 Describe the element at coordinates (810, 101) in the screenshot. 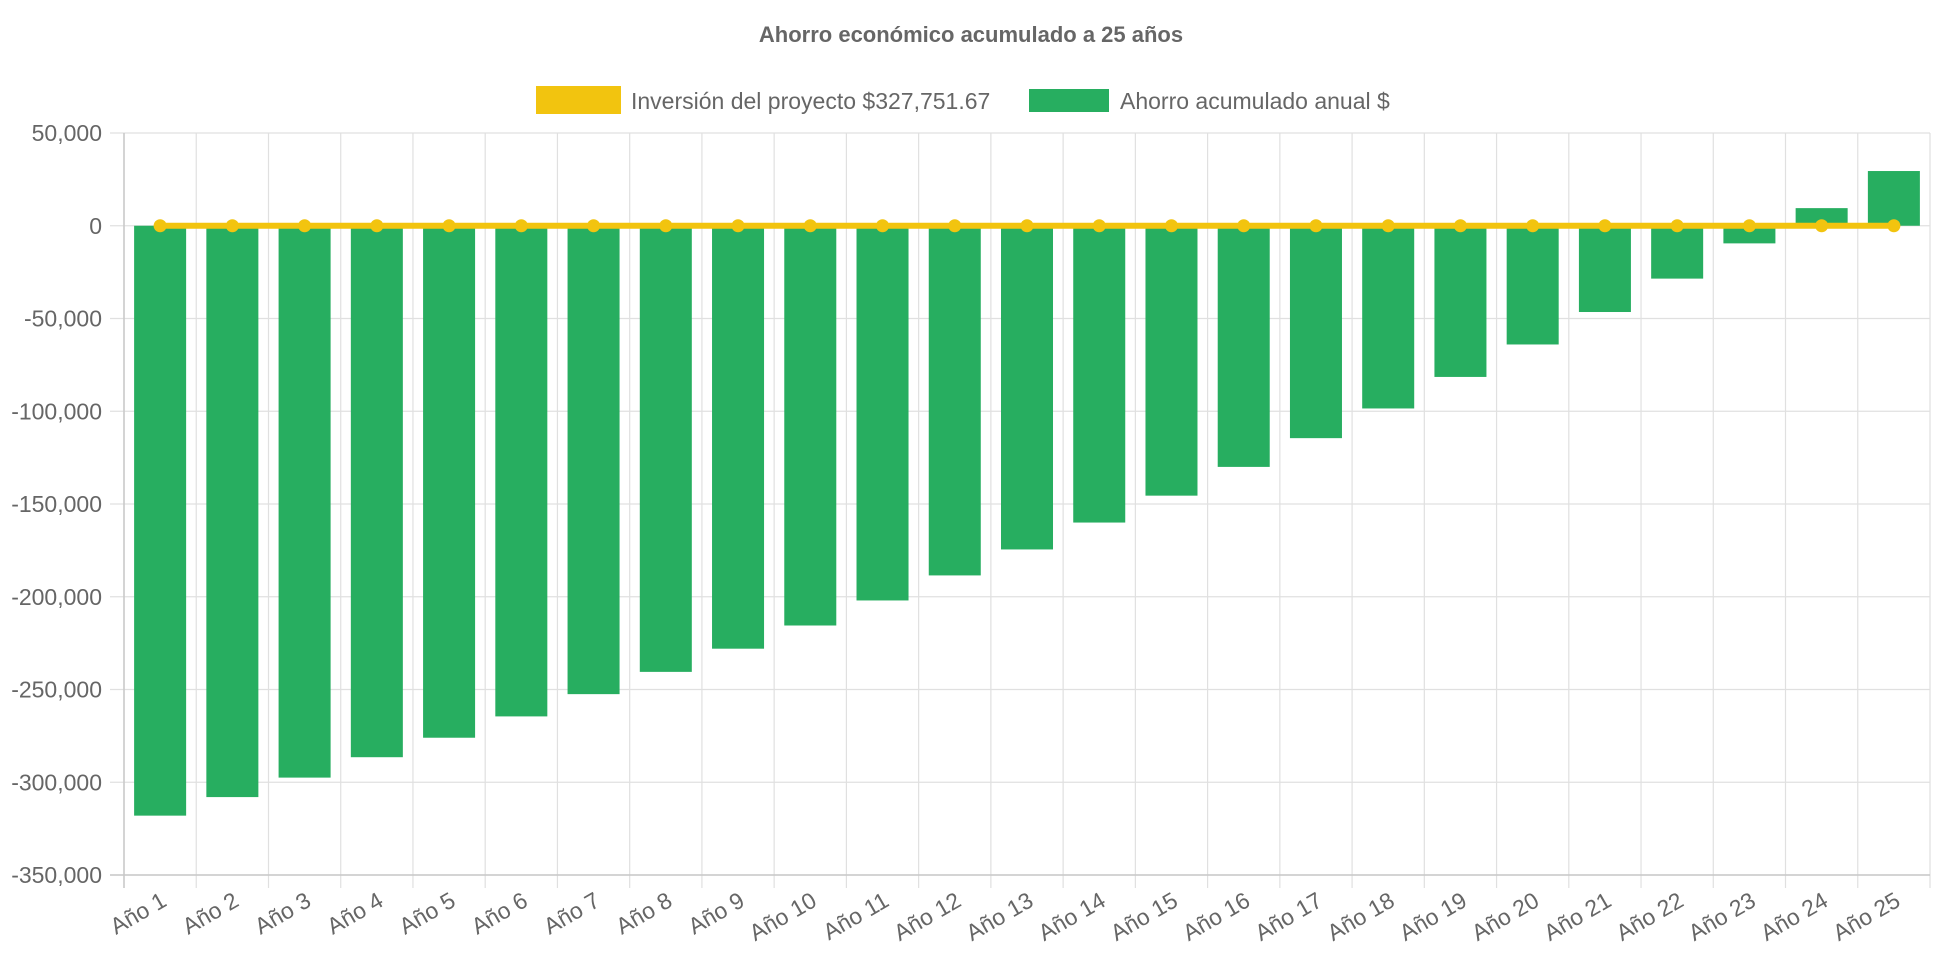

I see `legend-label-investment: Inversión del proyecto $327,751.67` at that location.